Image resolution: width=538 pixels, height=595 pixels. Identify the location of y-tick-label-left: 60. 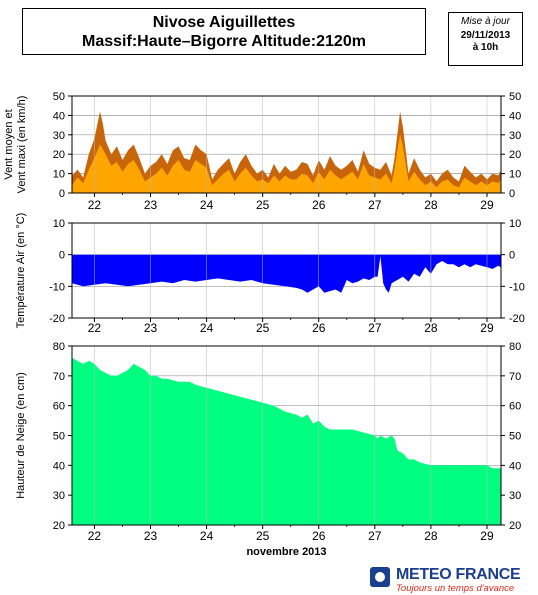
(59, 407).